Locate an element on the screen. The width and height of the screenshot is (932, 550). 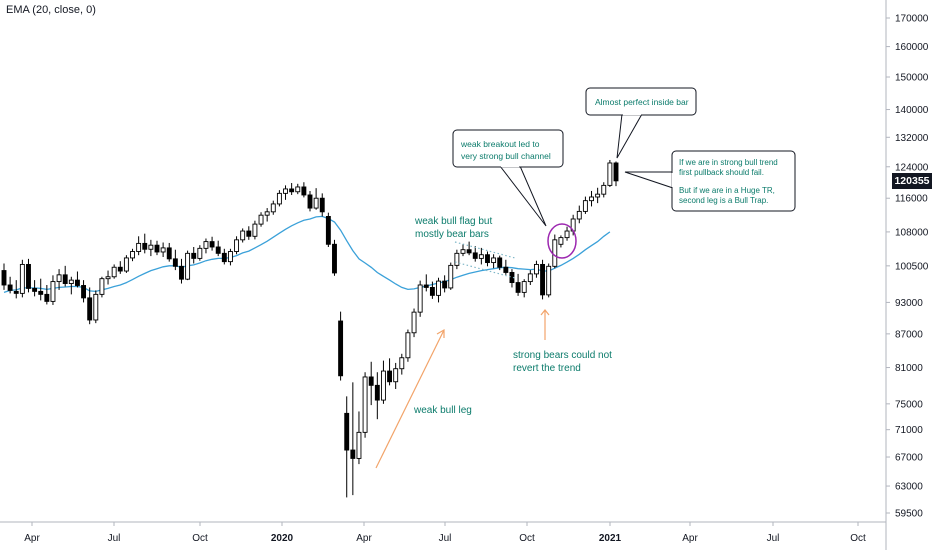
weak-bull-flag-note-line1: weak bull flag but is located at coordinates (453, 221).